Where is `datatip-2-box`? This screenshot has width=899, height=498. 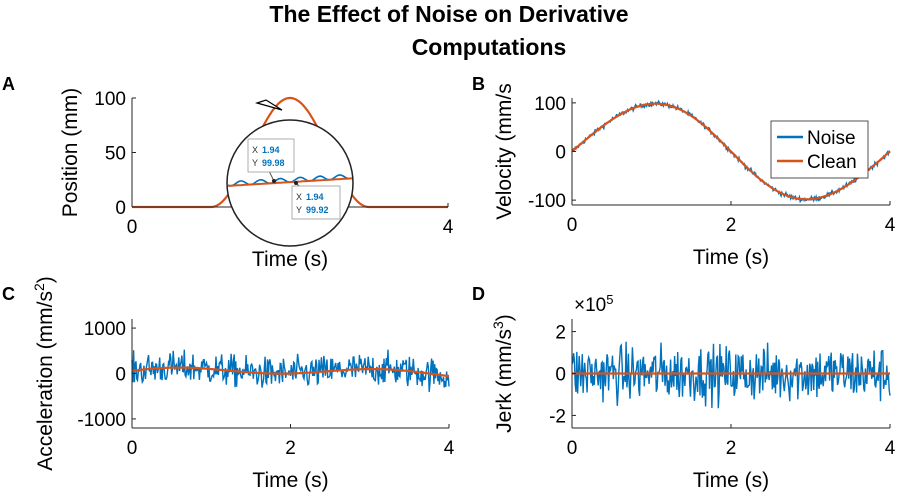 datatip-2-box is located at coordinates (316, 202).